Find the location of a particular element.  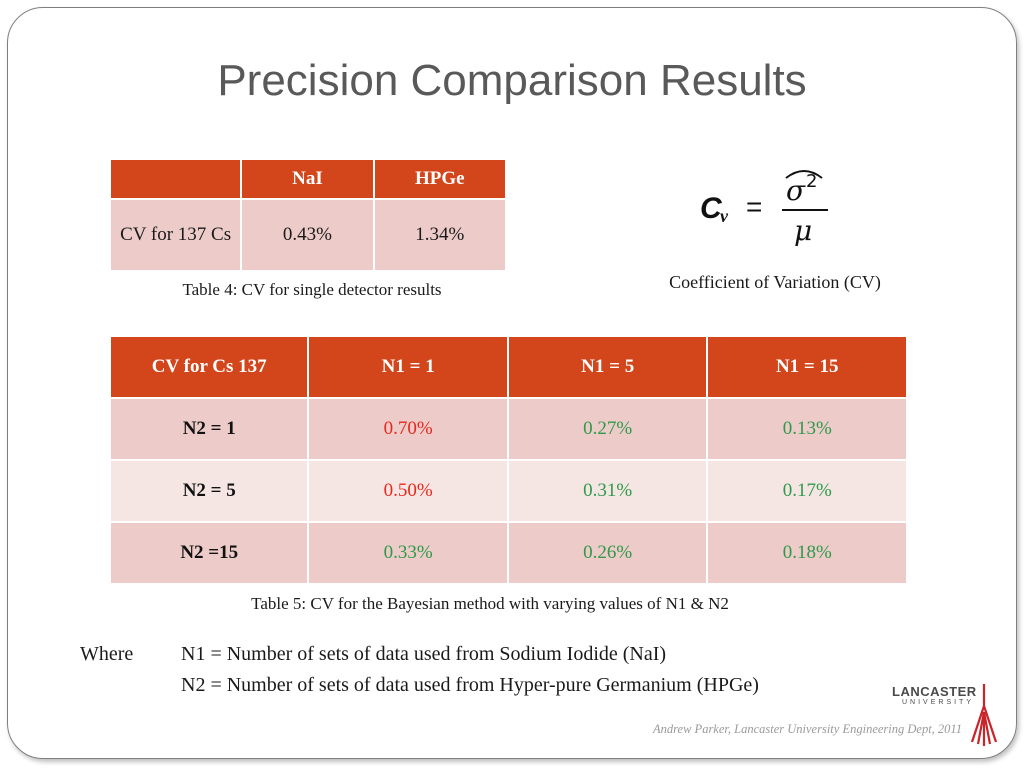

lancaster-logo: LANCASTER UNIVERSITY is located at coordinates (947, 717).